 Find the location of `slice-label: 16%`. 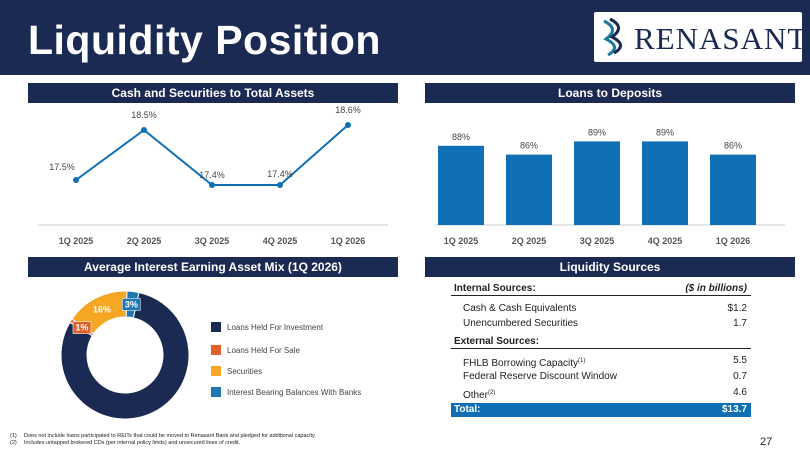

slice-label: 16% is located at coordinates (102, 310).